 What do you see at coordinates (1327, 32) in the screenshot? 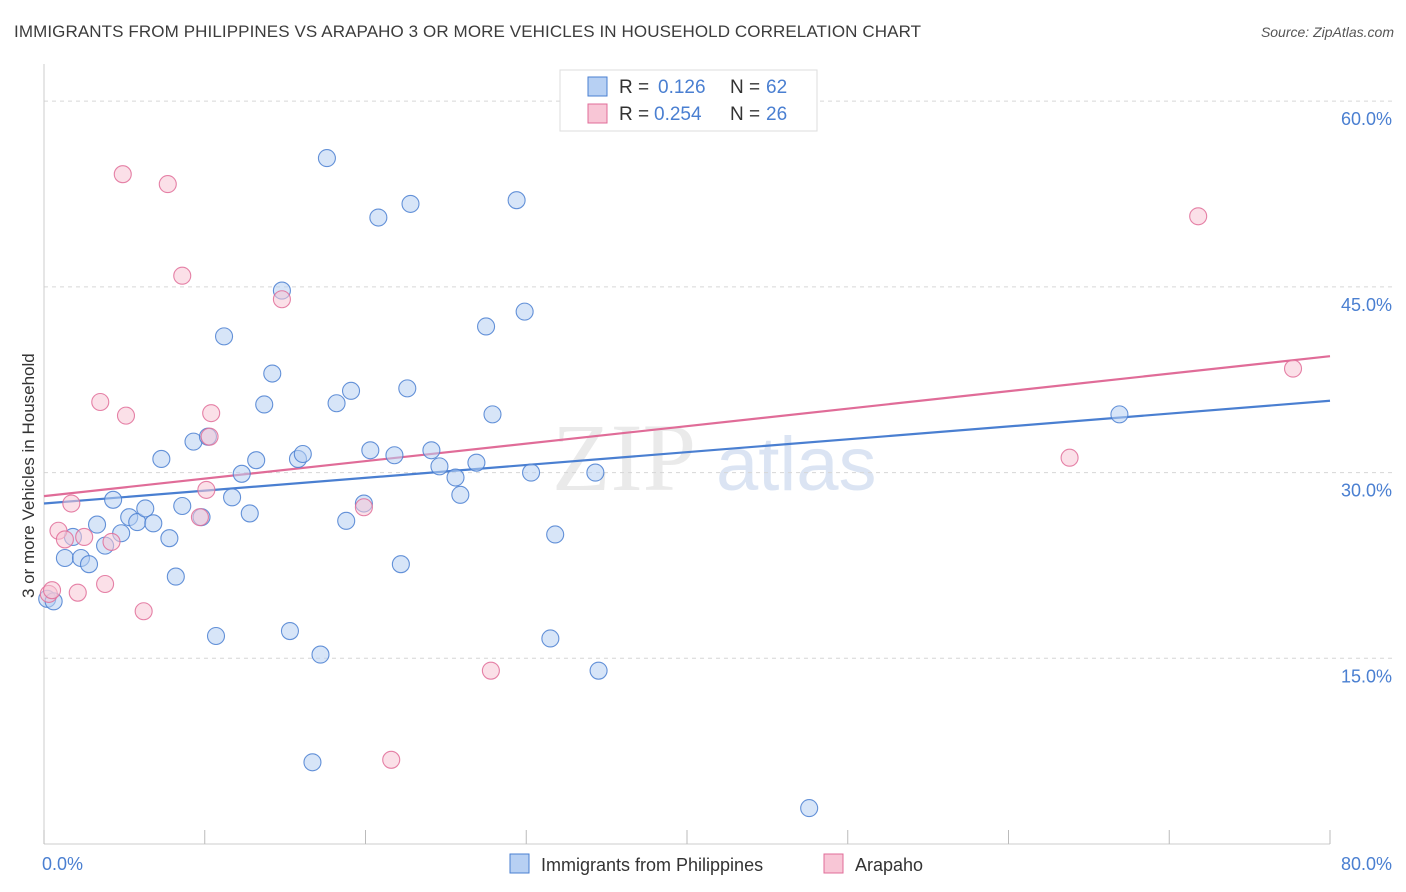
I see `chart-source: Source: ZipAtlas.com` at bounding box center [1327, 32].